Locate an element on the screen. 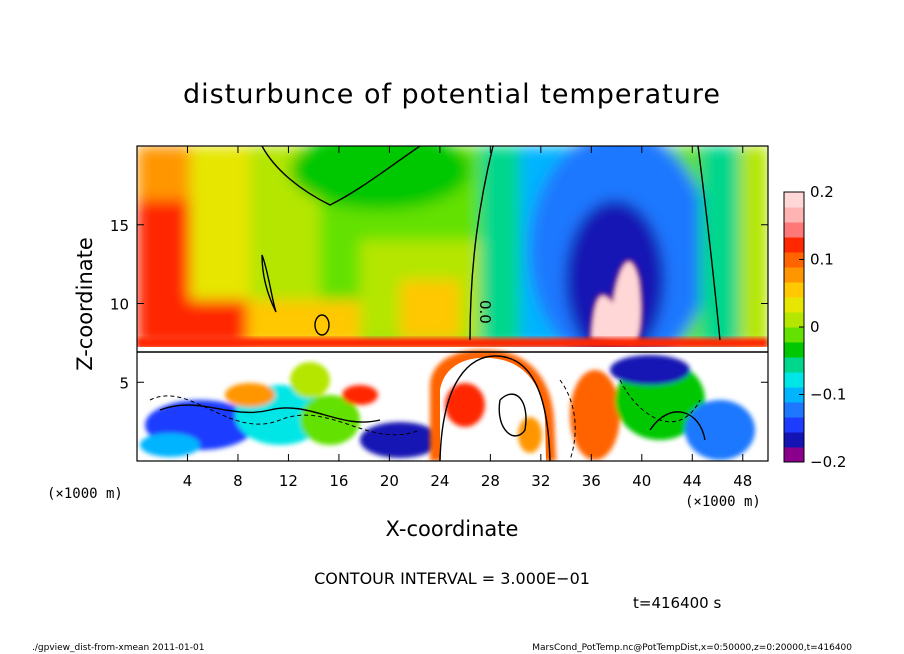 This screenshot has height=654, width=904. x-tick-label: 36 is located at coordinates (591, 481).